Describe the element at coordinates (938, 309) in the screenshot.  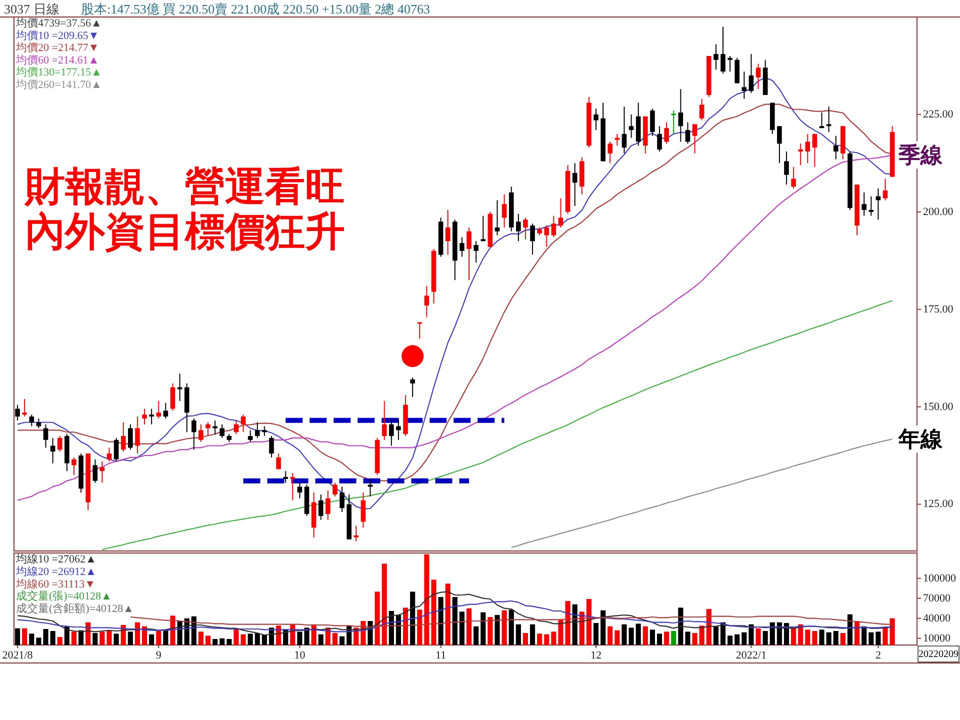
I see `ytick: 175.00` at that location.